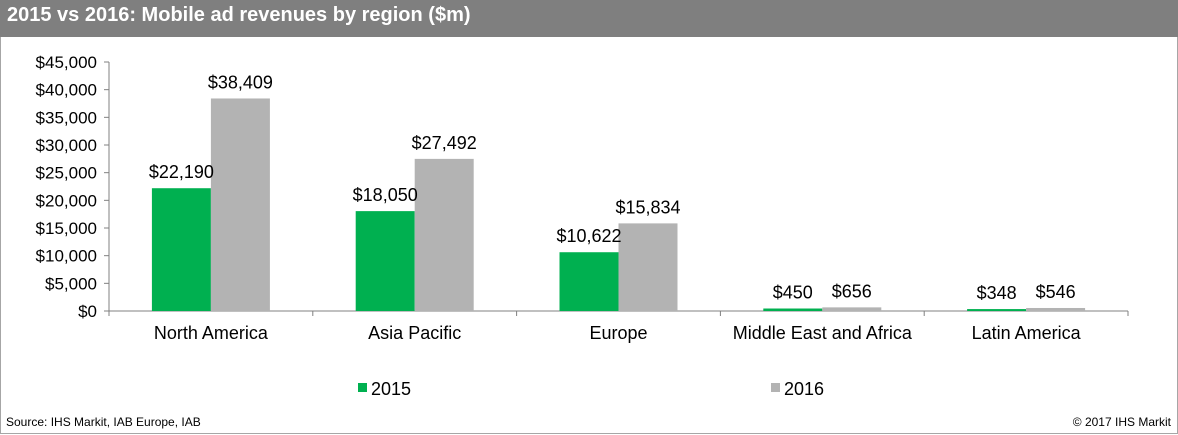  I want to click on y-tick-label: $30,000, so click(66, 145).